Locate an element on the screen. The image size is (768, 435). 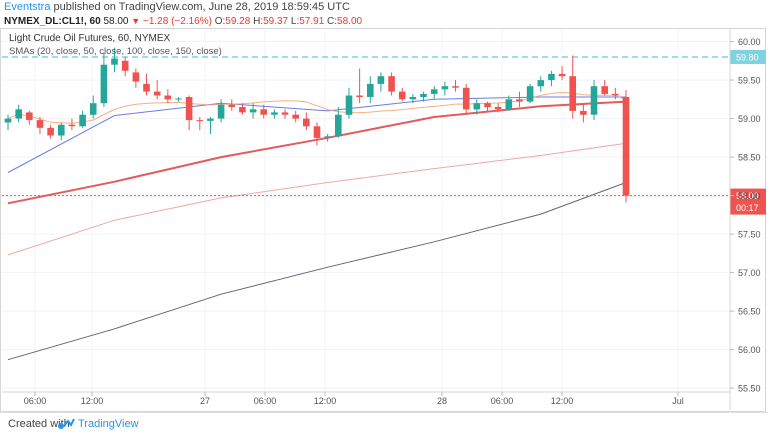
close-value: 58.00 is located at coordinates (350, 21).